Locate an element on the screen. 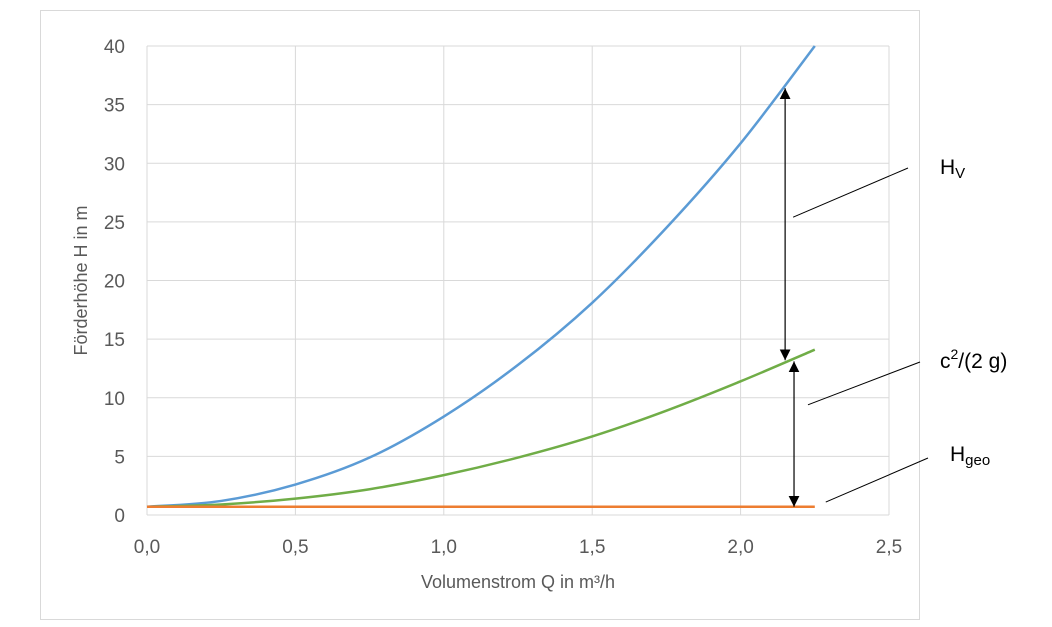 This screenshot has height=627, width=1052. y-axis-label: Förderhöhe H in m is located at coordinates (81, 280).